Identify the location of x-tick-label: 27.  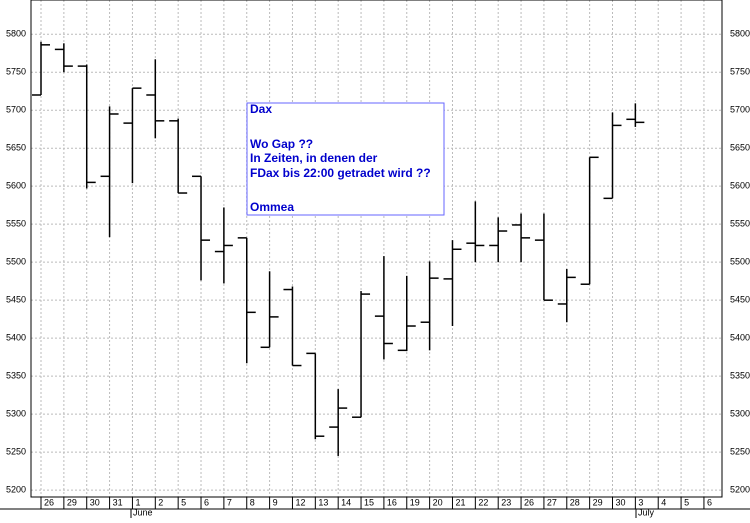
(552, 502).